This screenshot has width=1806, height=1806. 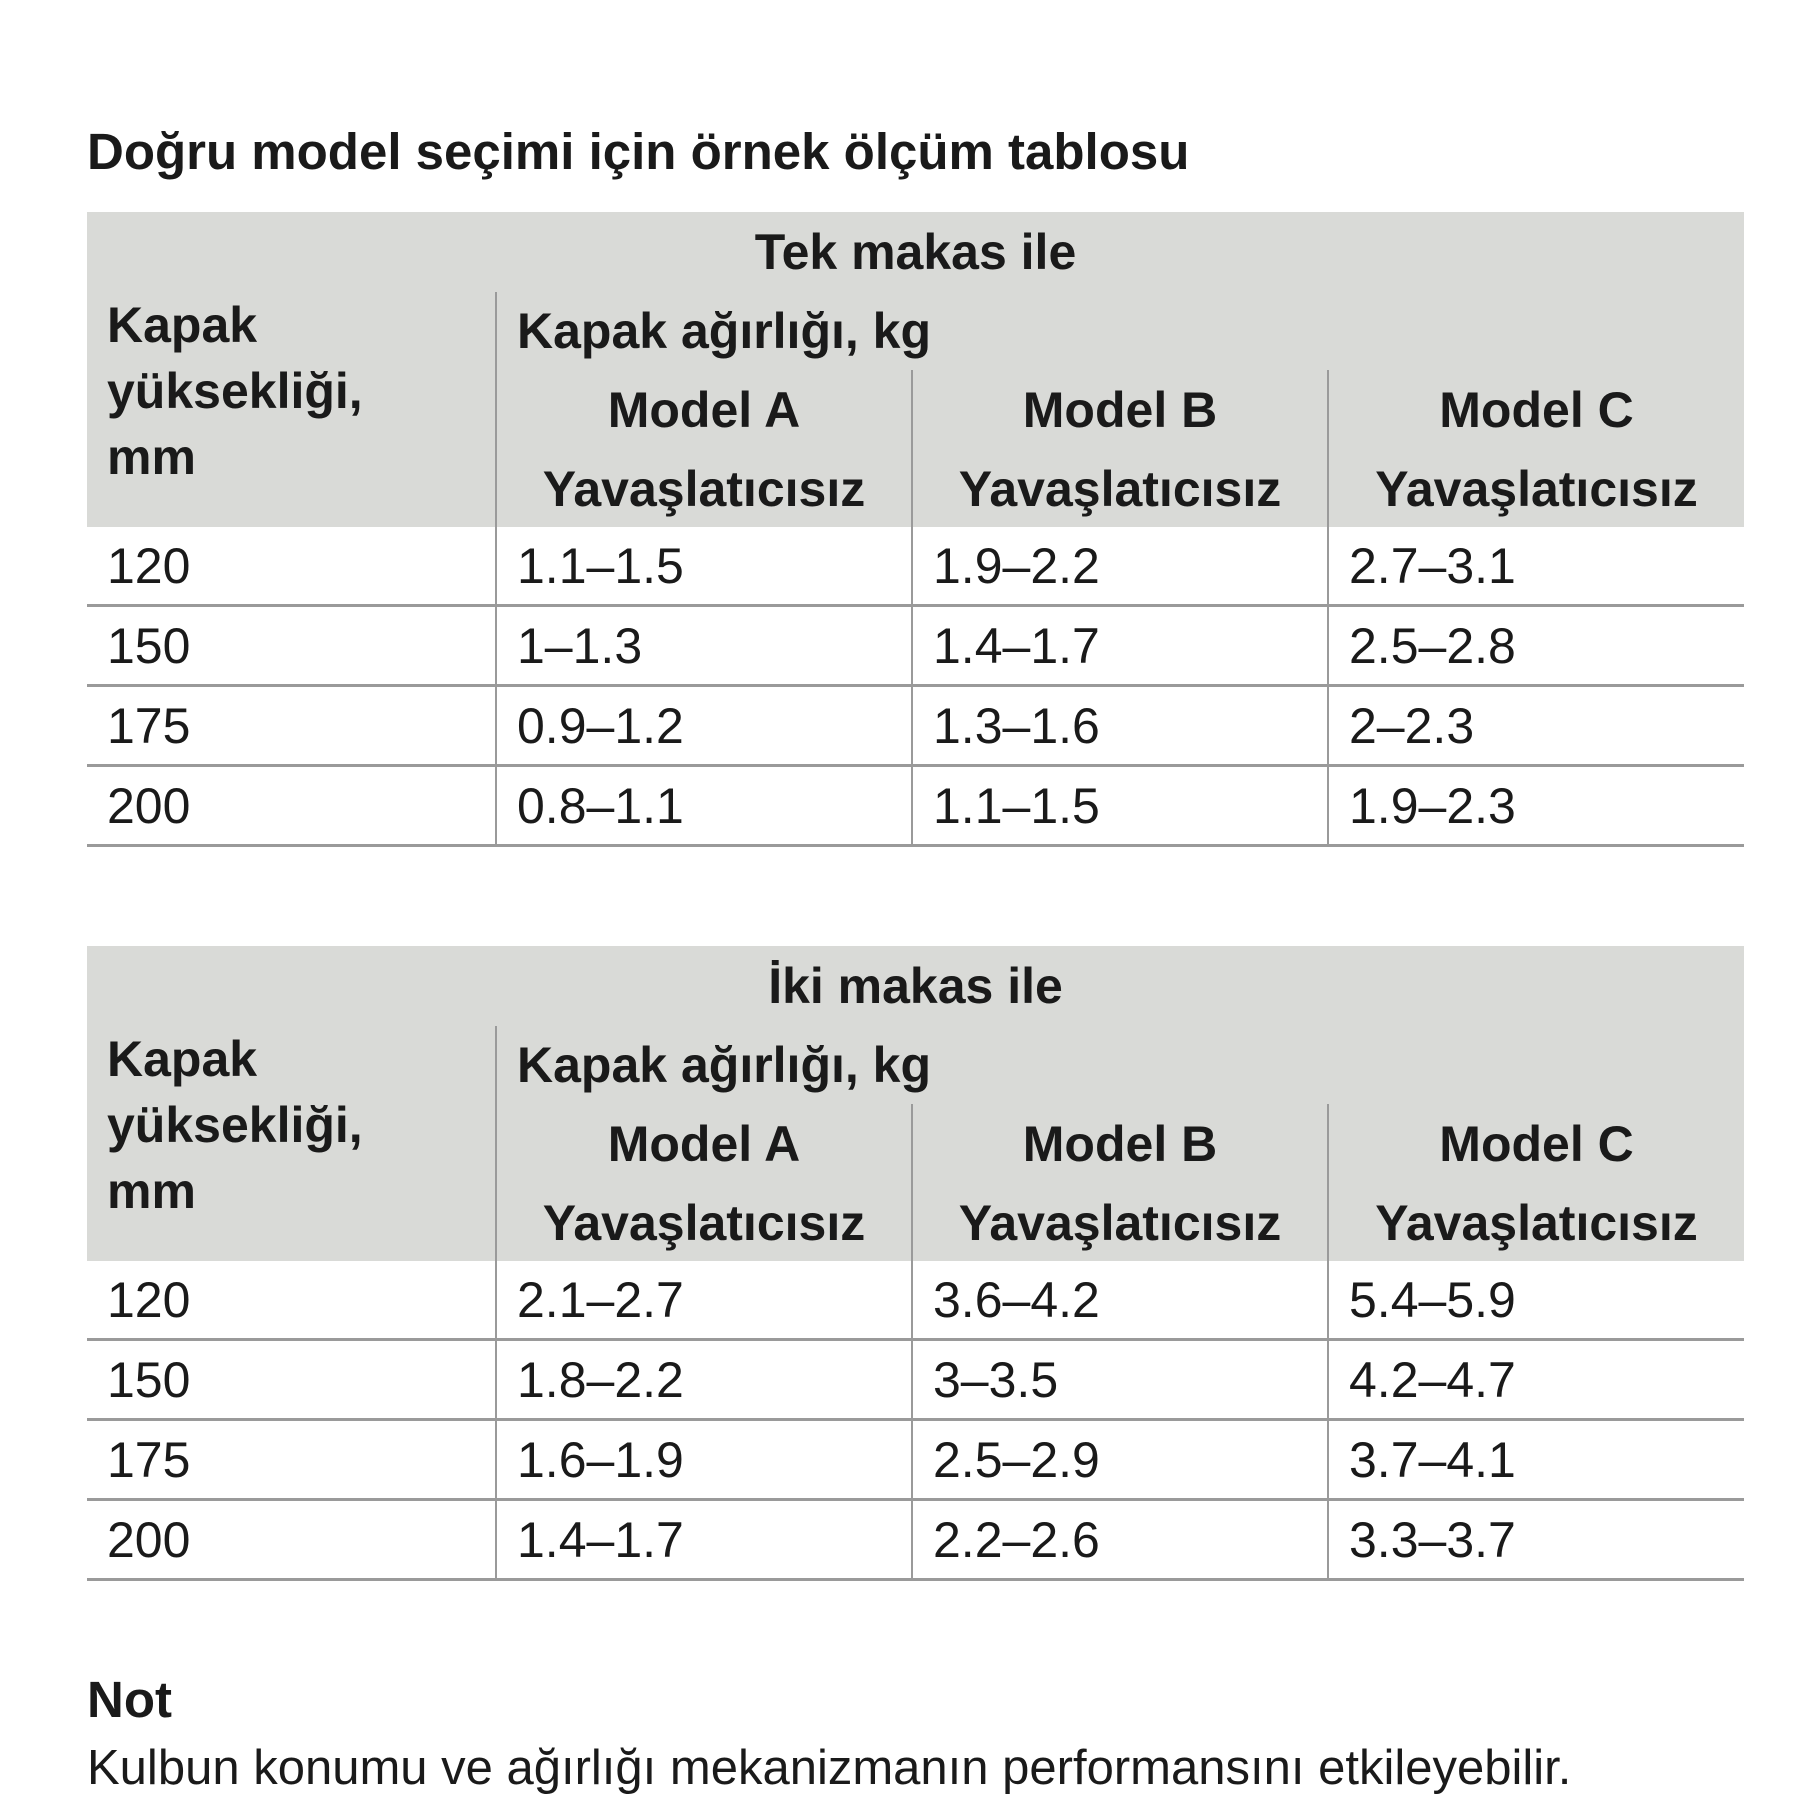 What do you see at coordinates (1535, 726) in the screenshot?
I see `weight-range-cell: 2–2.3` at bounding box center [1535, 726].